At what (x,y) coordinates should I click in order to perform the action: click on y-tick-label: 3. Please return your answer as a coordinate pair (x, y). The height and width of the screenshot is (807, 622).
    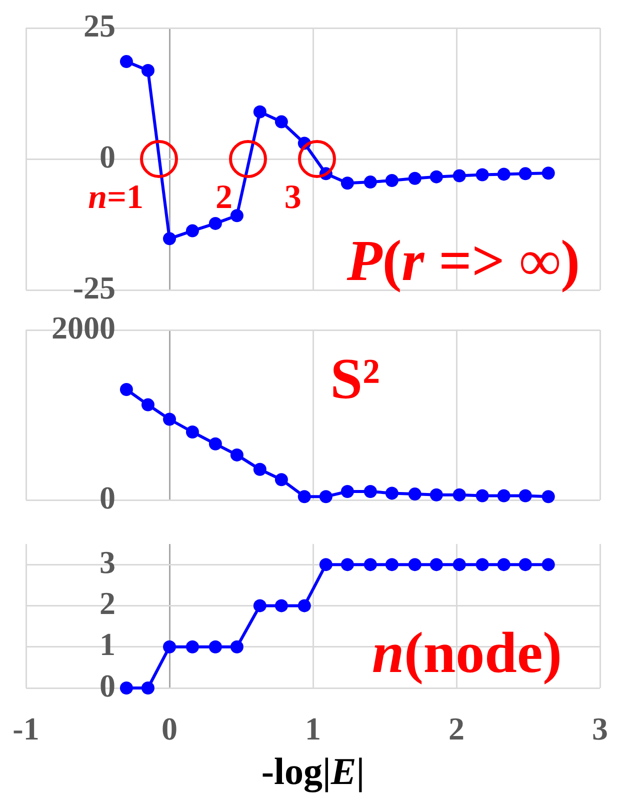
    Looking at the image, I should click on (108, 562).